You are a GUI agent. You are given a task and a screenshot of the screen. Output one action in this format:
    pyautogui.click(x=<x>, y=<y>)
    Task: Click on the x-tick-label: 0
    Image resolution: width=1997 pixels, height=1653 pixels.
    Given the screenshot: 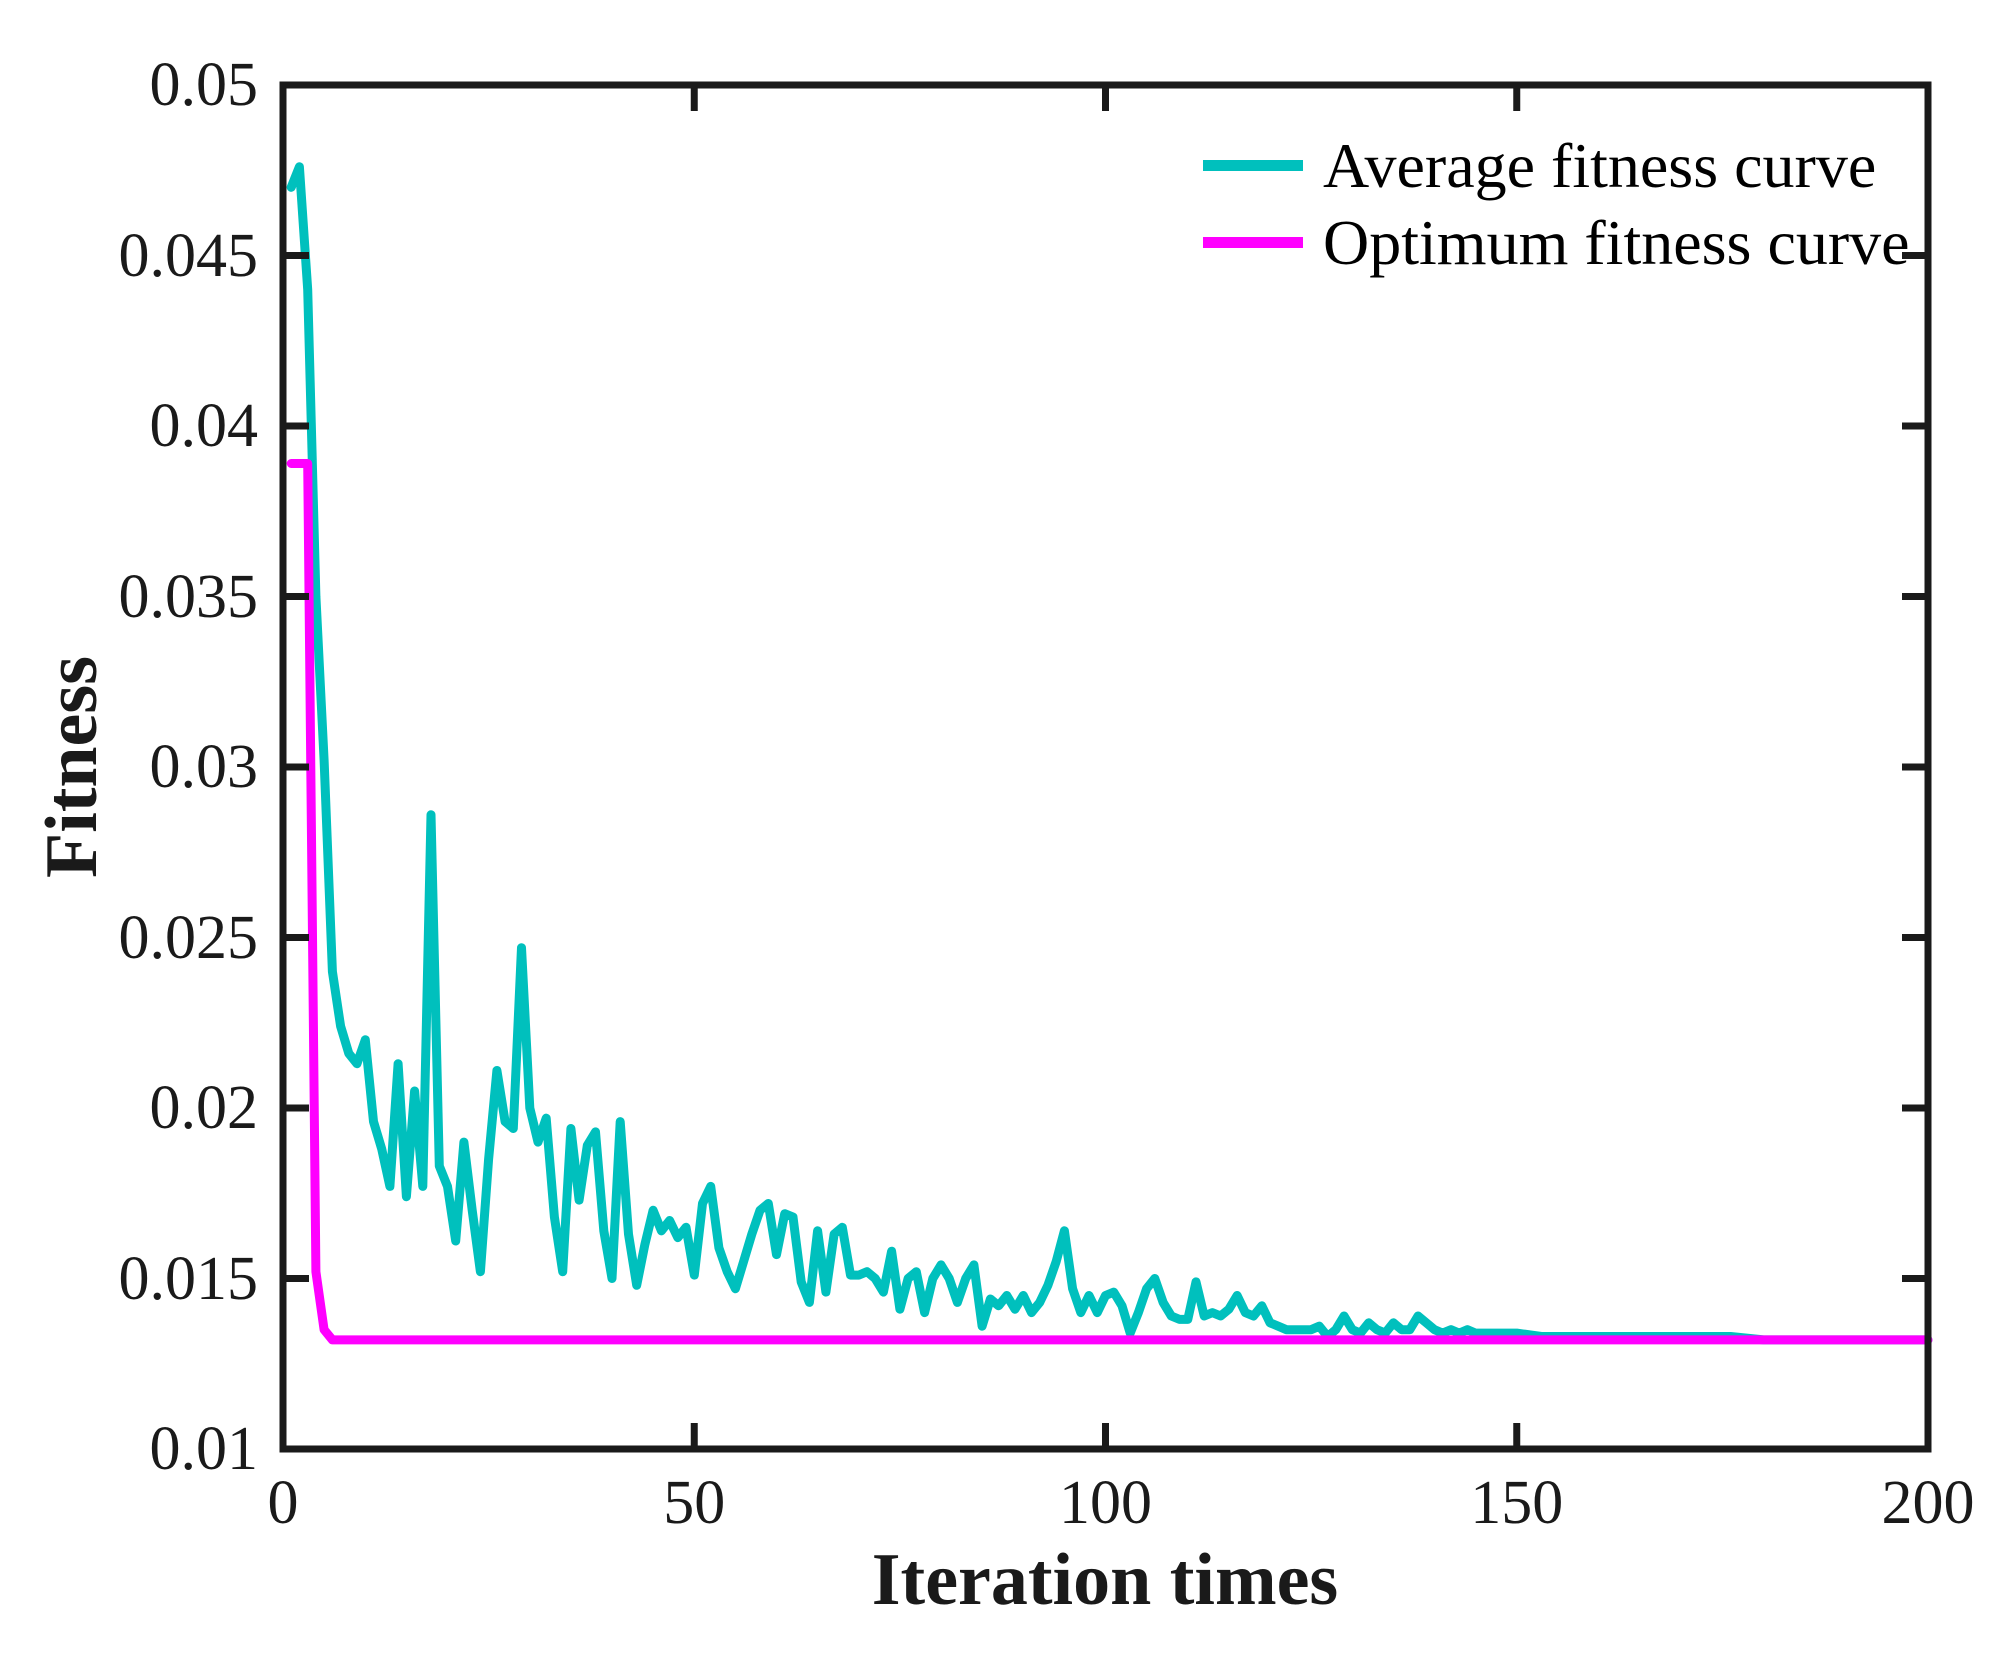 What is the action you would take?
    pyautogui.click(x=283, y=1503)
    